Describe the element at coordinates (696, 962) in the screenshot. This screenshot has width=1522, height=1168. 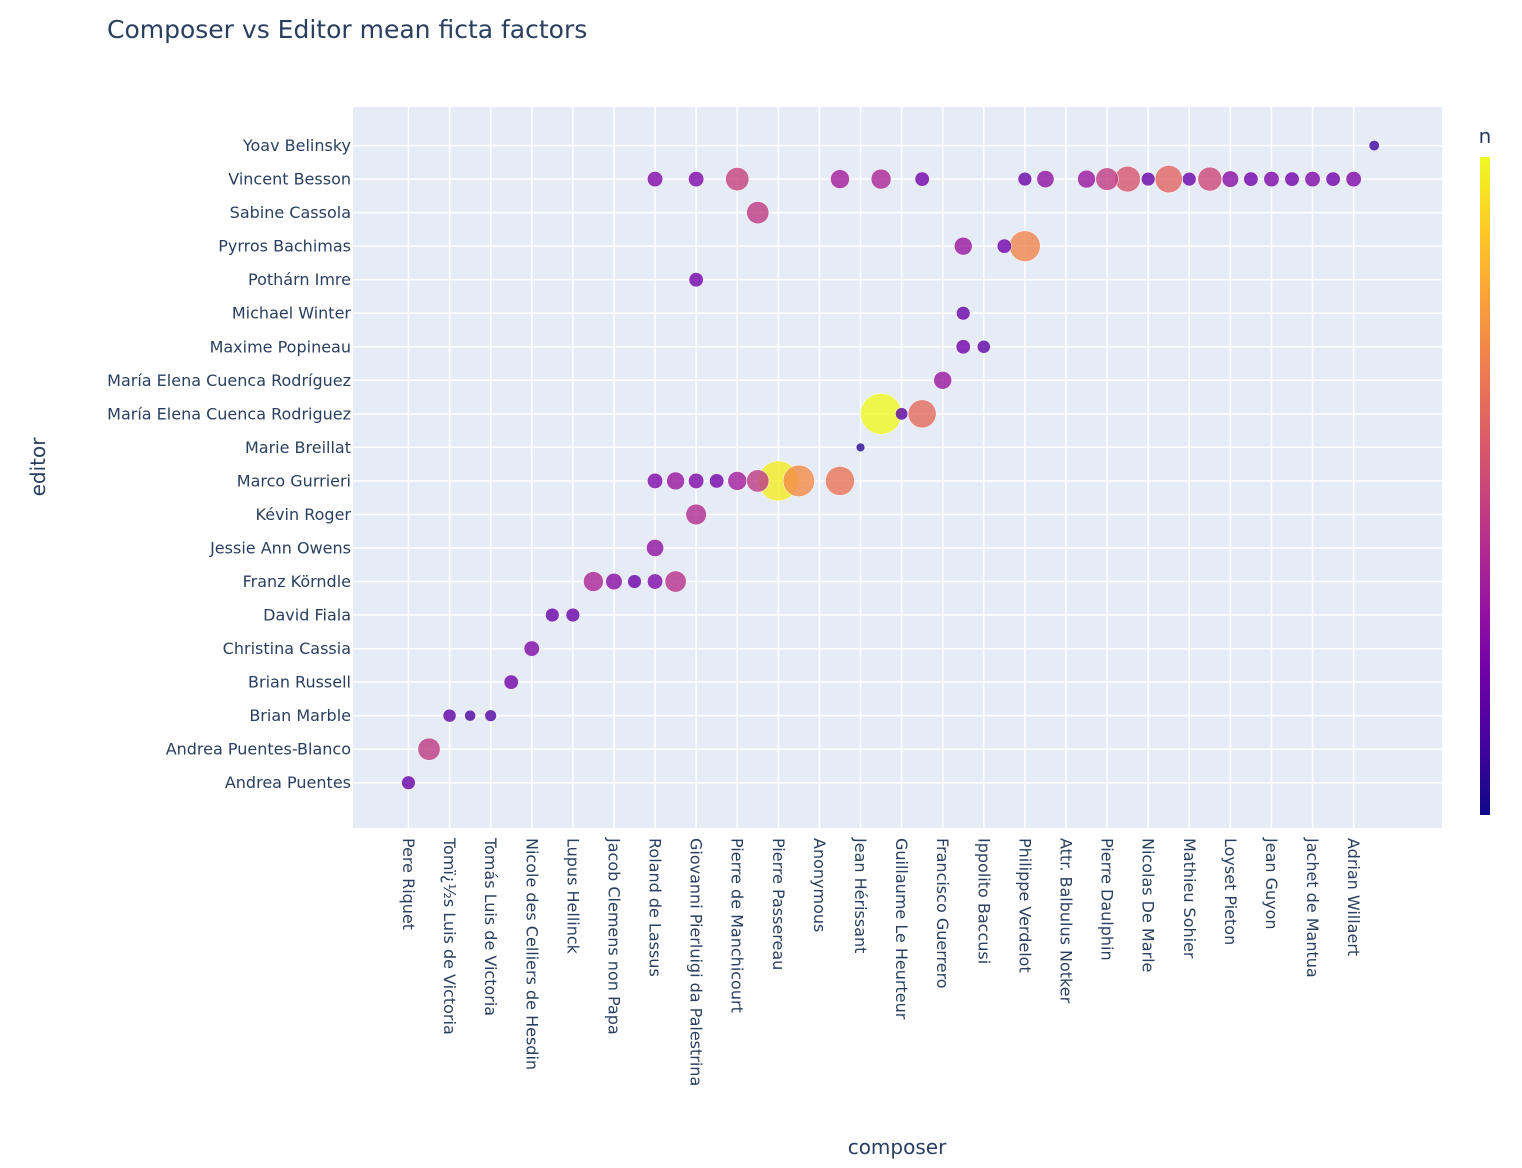
I see `x-tick-label: Giovanni Pierluigi da Palestrina` at that location.